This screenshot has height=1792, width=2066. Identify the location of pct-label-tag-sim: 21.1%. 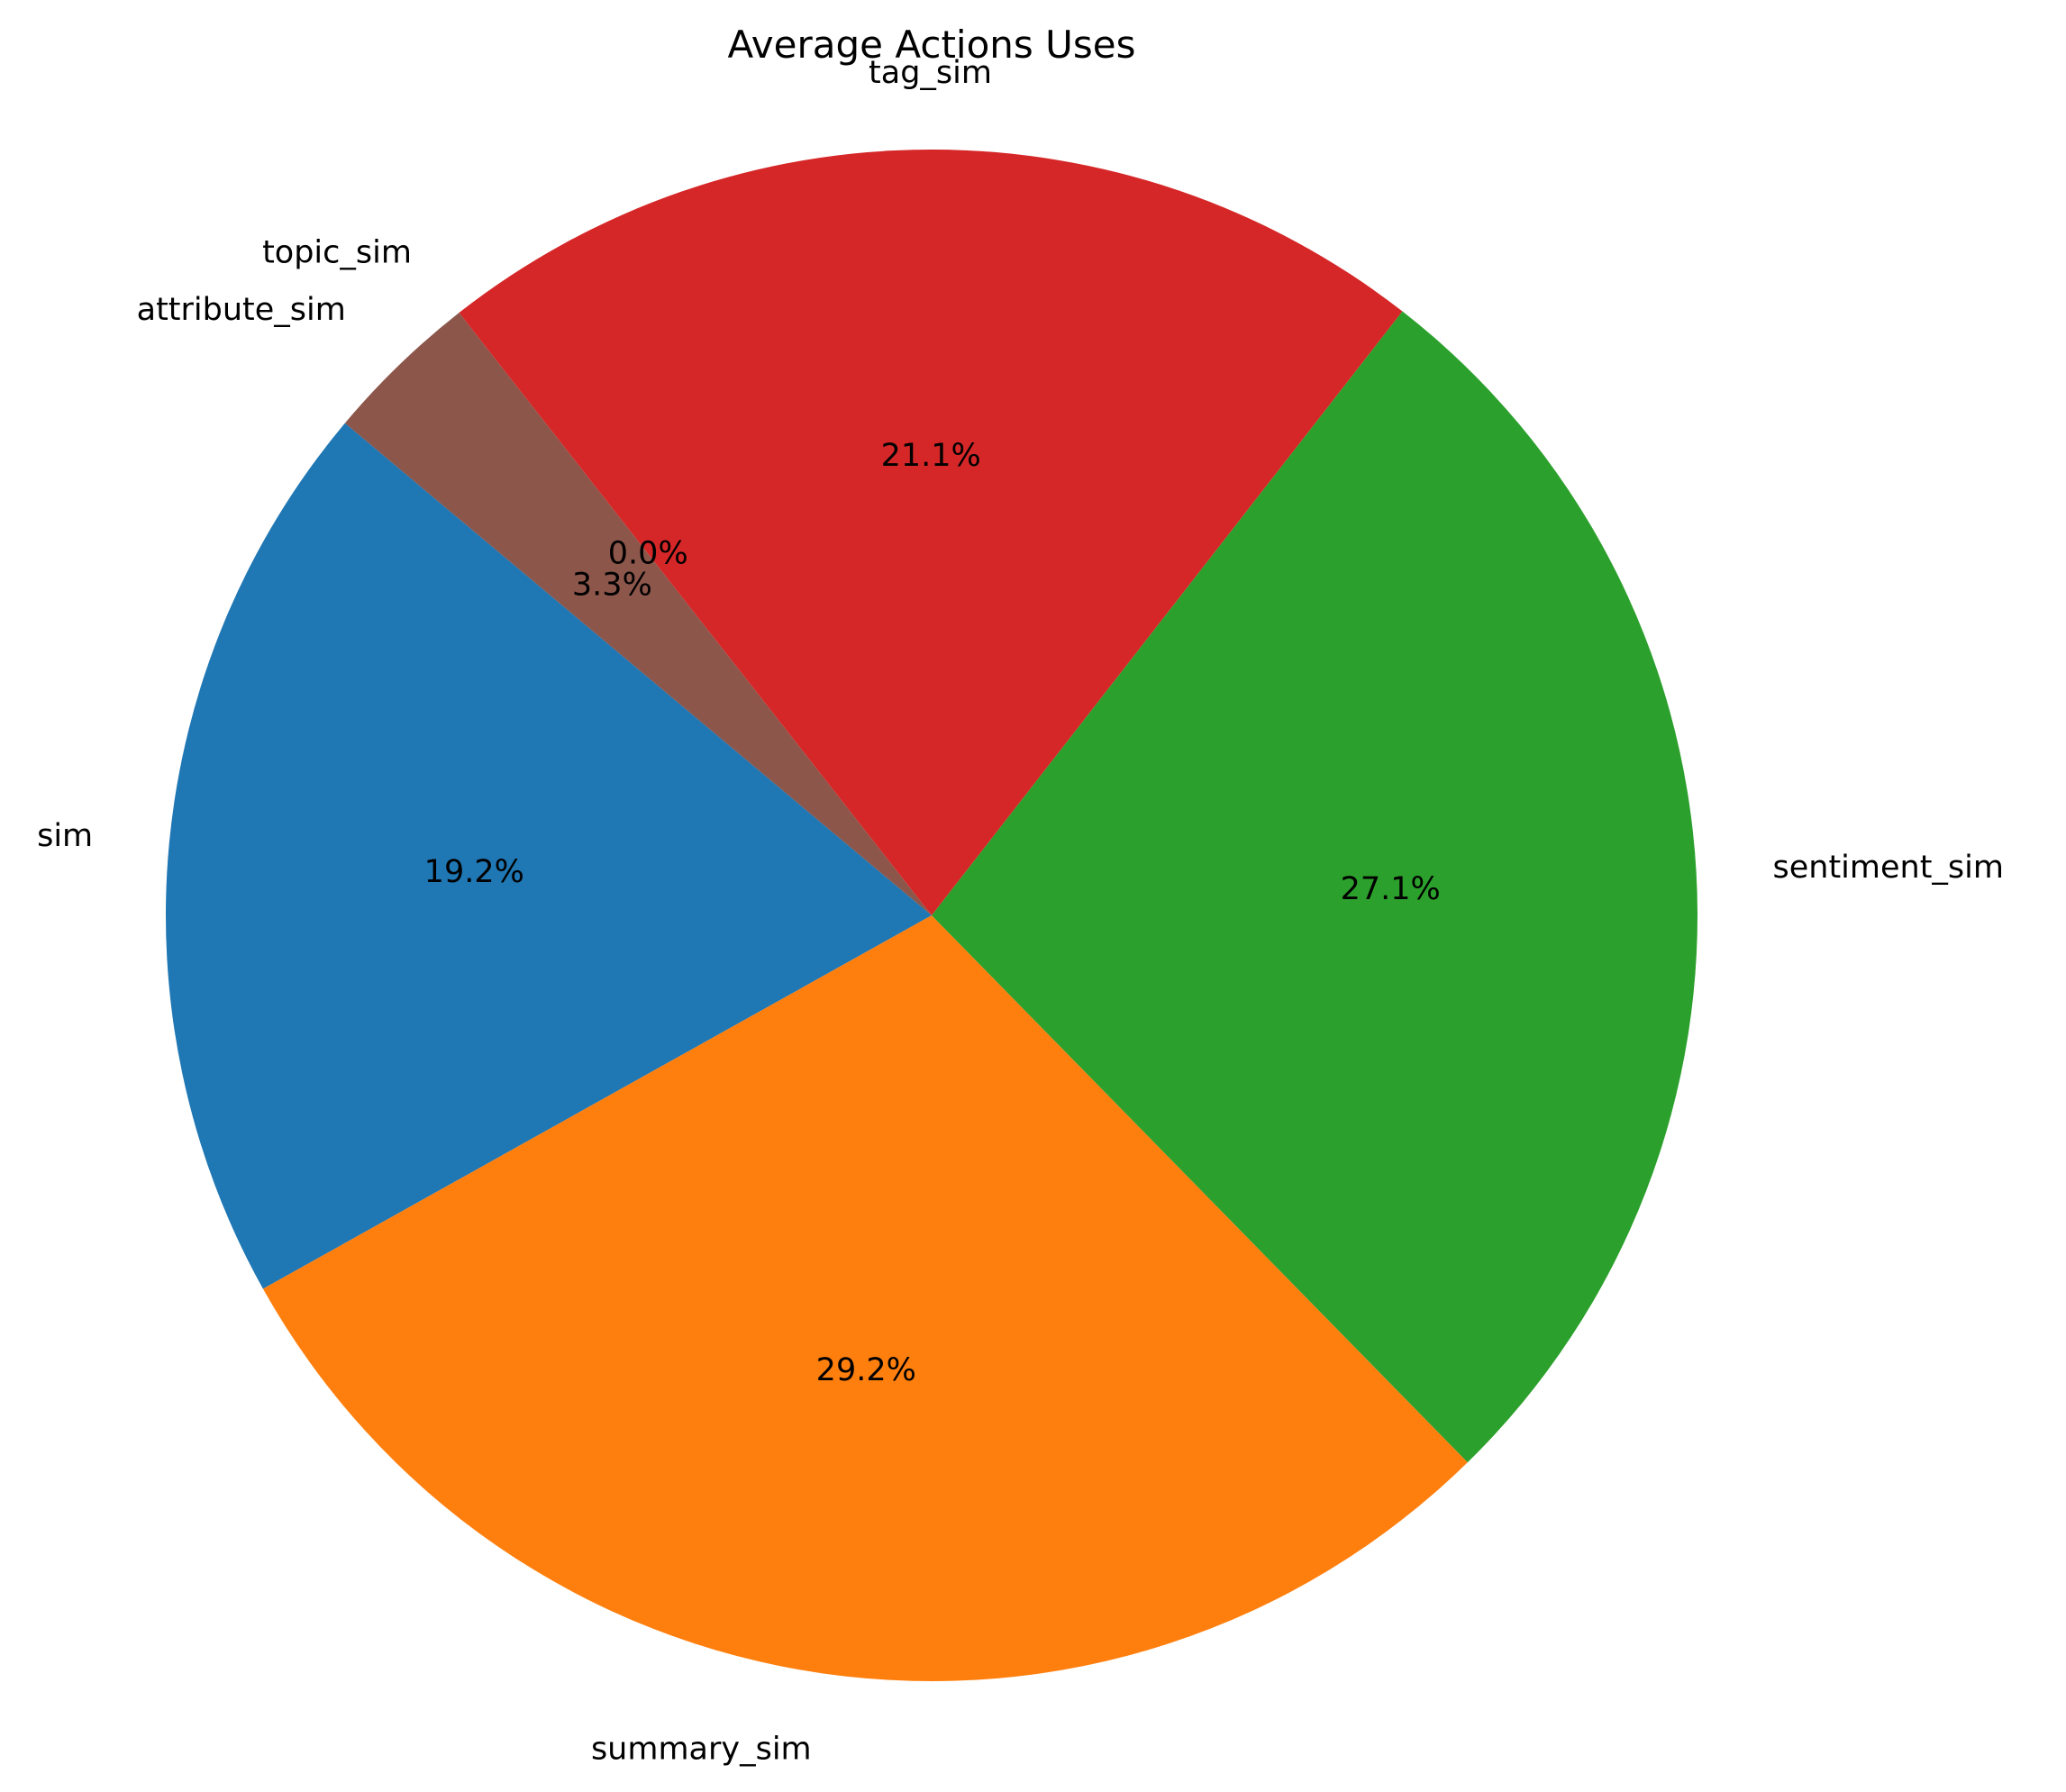
(931, 456).